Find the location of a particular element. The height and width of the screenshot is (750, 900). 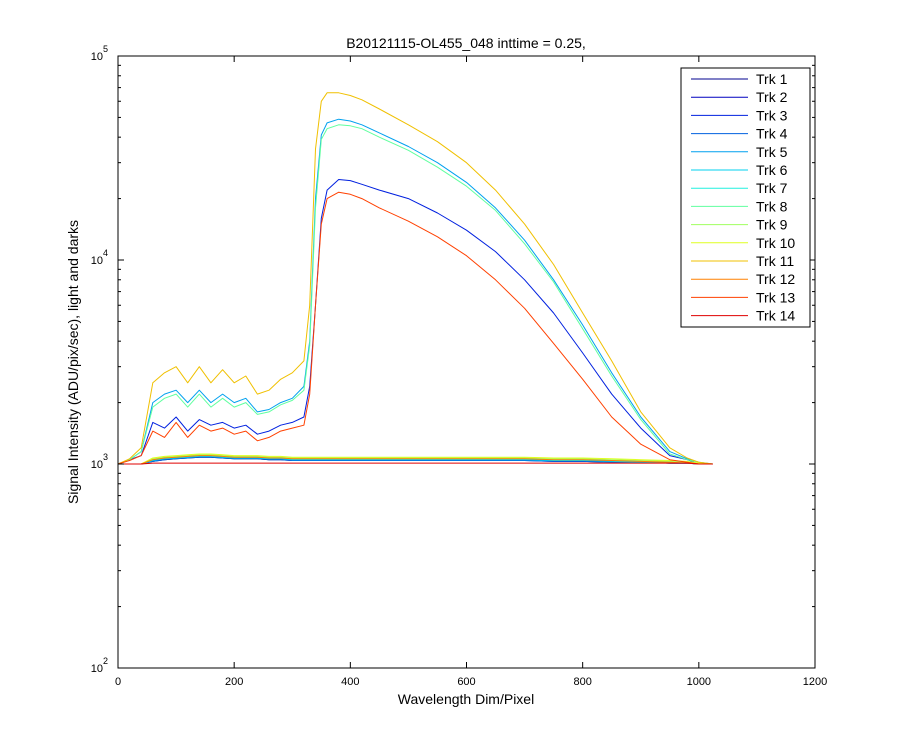

y-tick-label: 10² is located at coordinates (99, 665).